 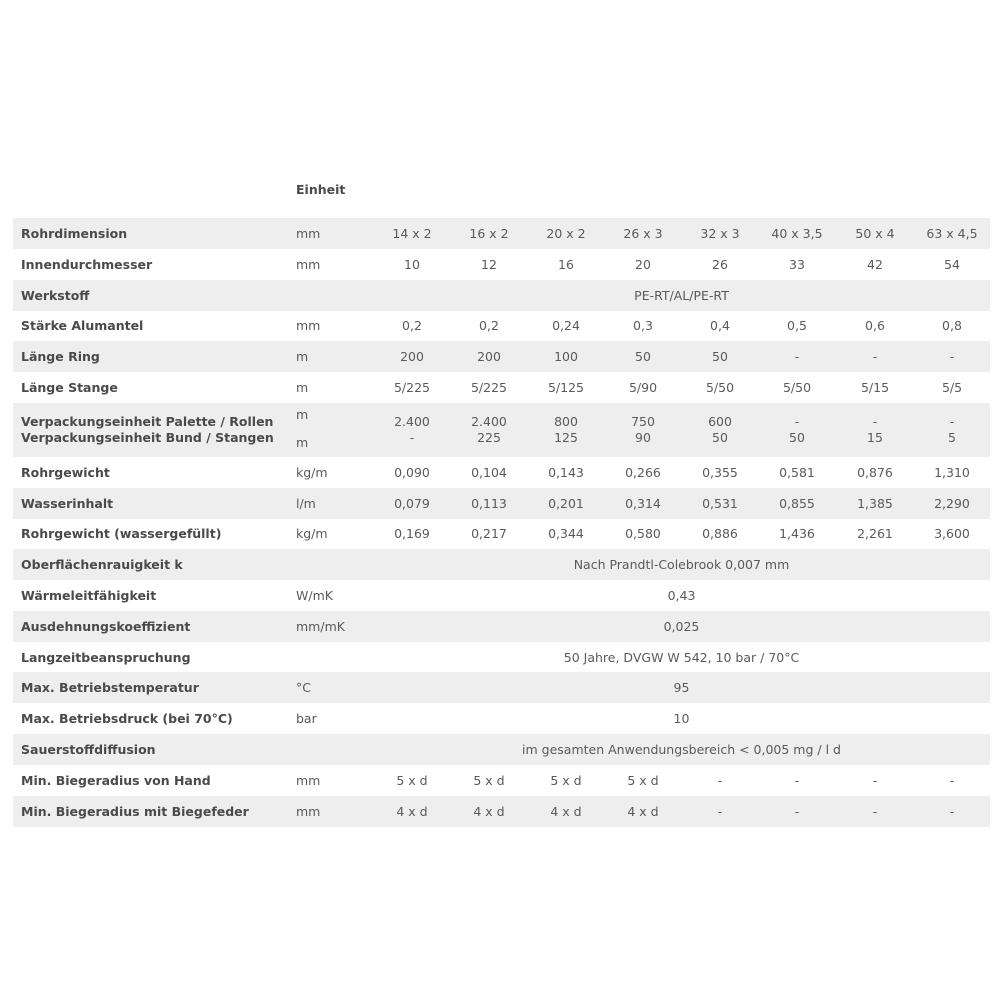 What do you see at coordinates (412, 534) in the screenshot?
I see `cell-value: 0,169` at bounding box center [412, 534].